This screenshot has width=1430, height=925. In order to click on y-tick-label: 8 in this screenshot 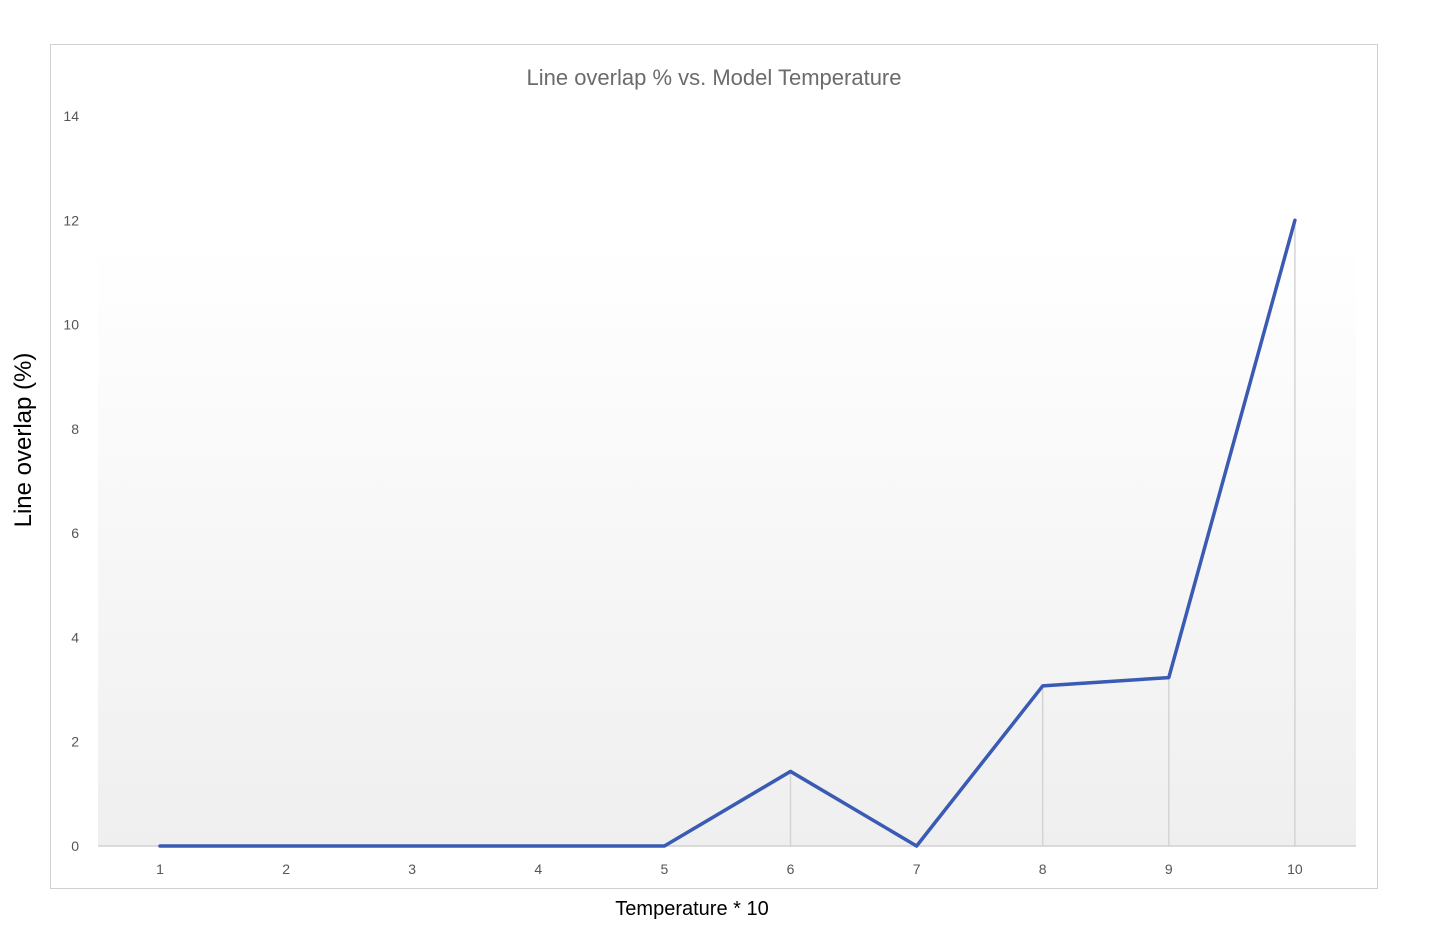, I will do `click(75, 429)`.